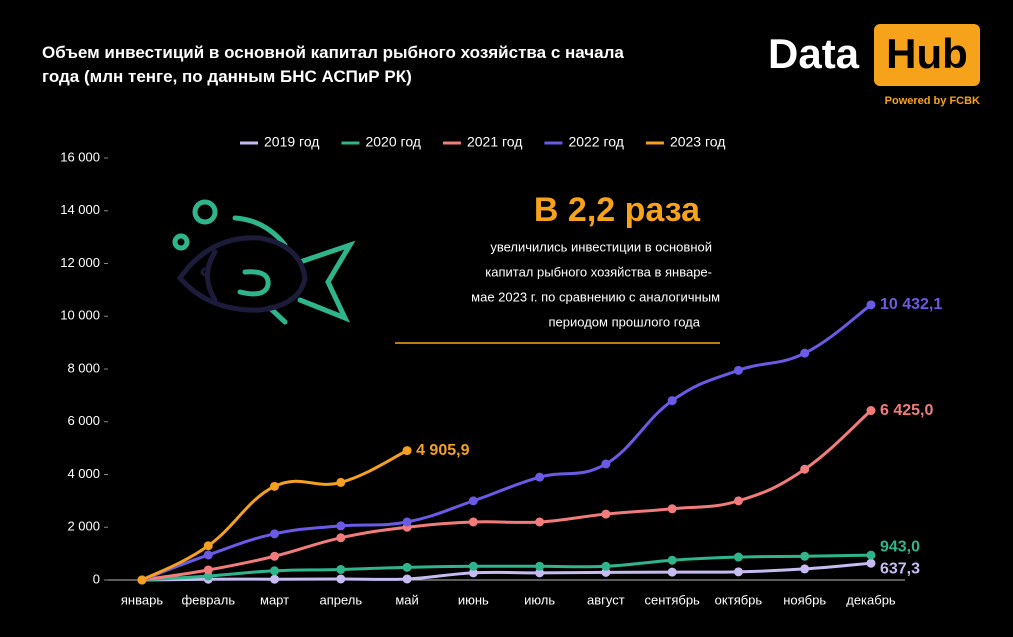  I want to click on x-tick-label: март, so click(274, 599).